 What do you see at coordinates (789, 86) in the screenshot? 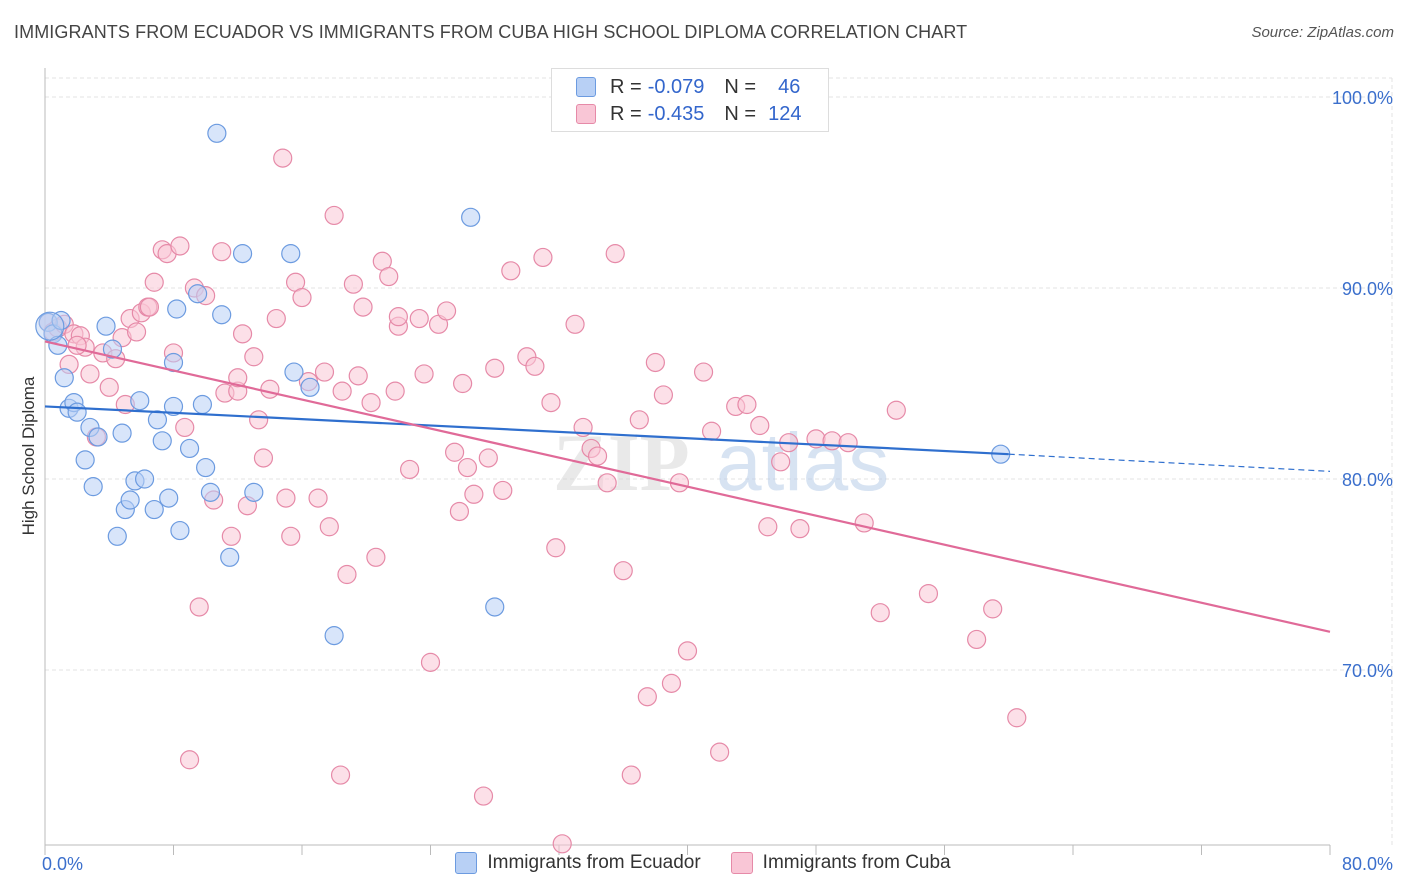
I see `ecuador-n-value: 46` at bounding box center [789, 86].